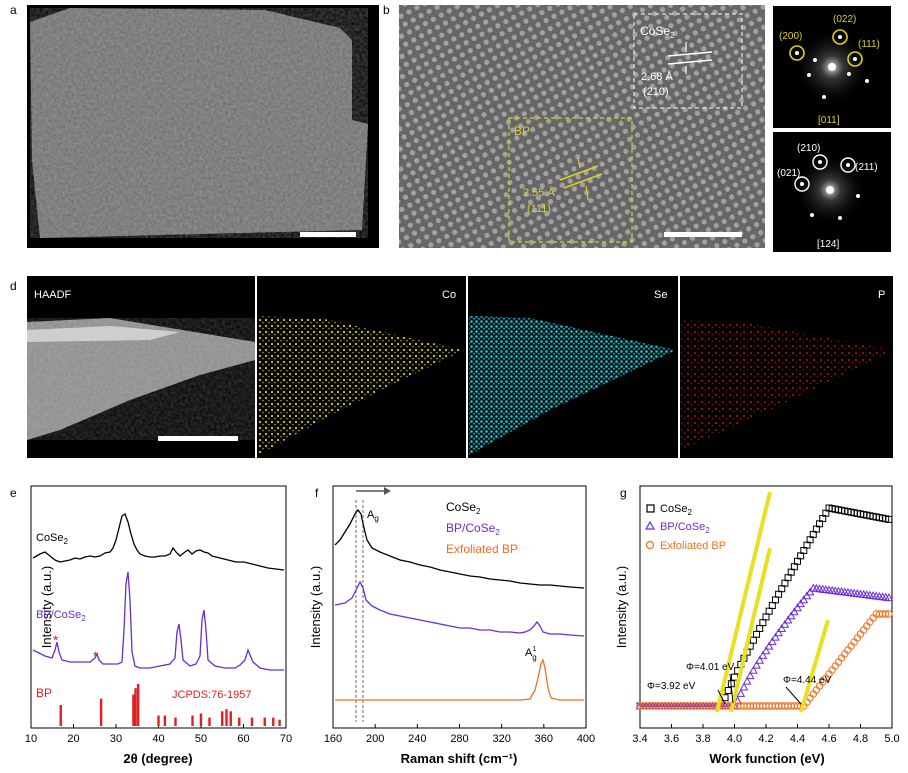  What do you see at coordinates (639, 739) in the screenshot?
I see `g-xtick-label: 3.4` at bounding box center [639, 739].